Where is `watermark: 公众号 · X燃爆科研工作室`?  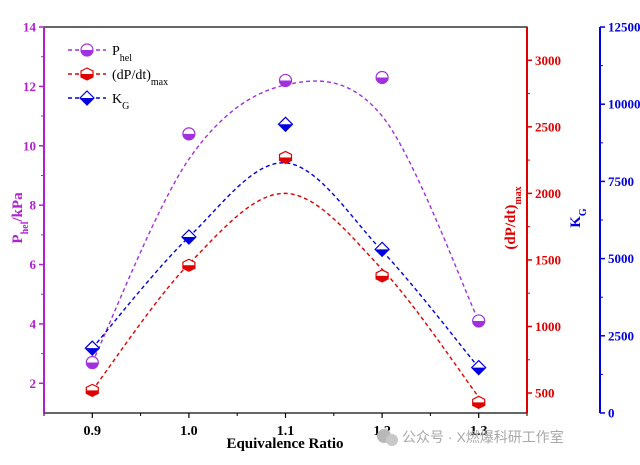
watermark: 公众号 · X燃爆科研工作室 is located at coordinates (470, 437).